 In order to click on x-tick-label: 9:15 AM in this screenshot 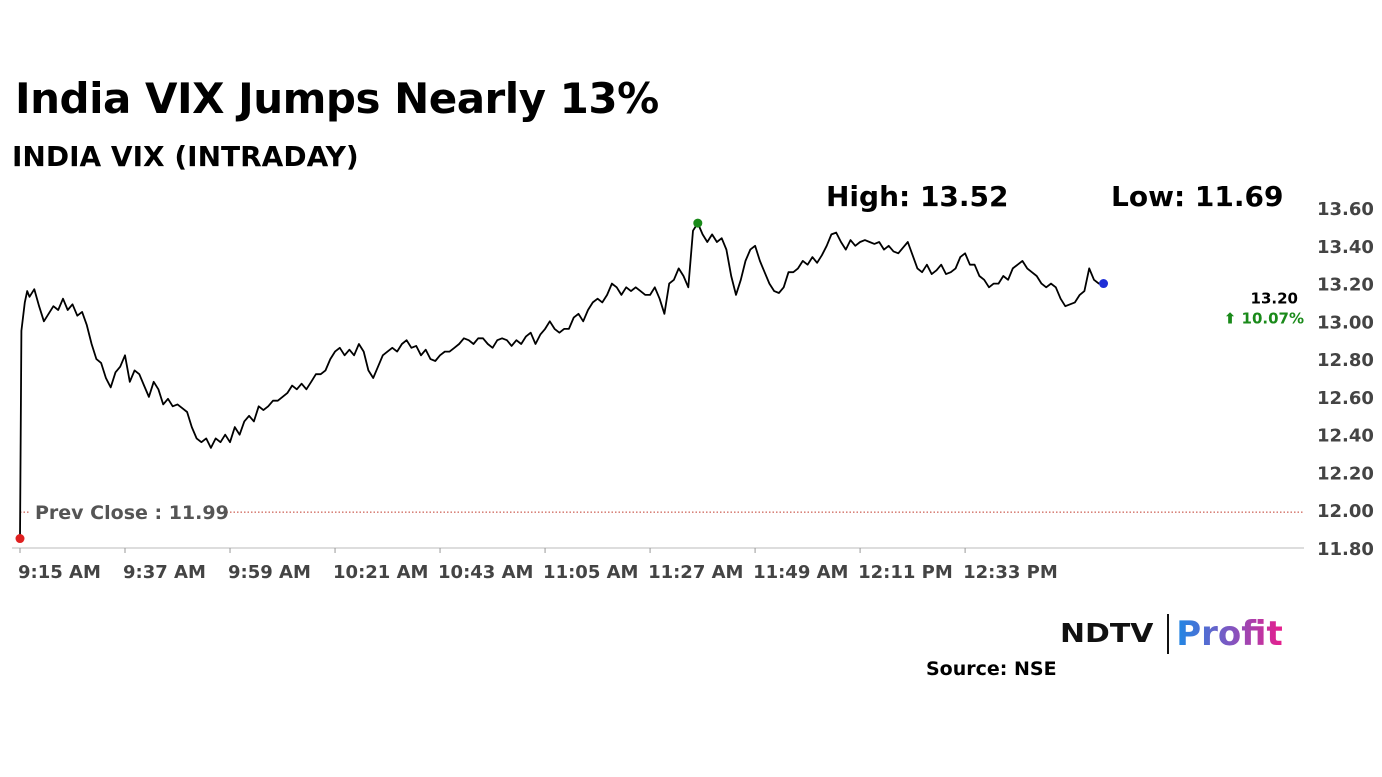, I will do `click(59, 572)`.